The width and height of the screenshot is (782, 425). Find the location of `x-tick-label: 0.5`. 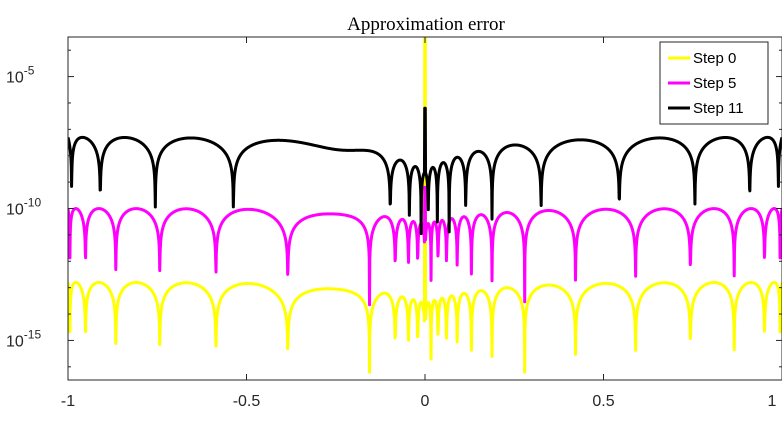

x-tick-label: 0.5 is located at coordinates (603, 401).